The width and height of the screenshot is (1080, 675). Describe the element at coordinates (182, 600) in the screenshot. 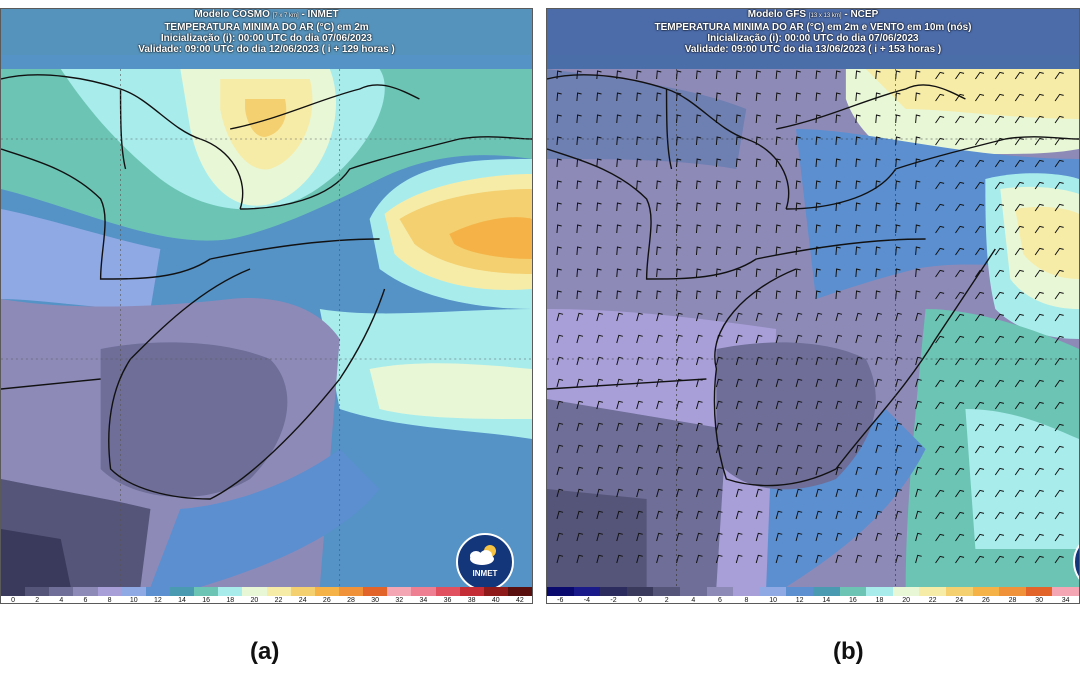

I see `colorbar-tick-label: 14` at that location.